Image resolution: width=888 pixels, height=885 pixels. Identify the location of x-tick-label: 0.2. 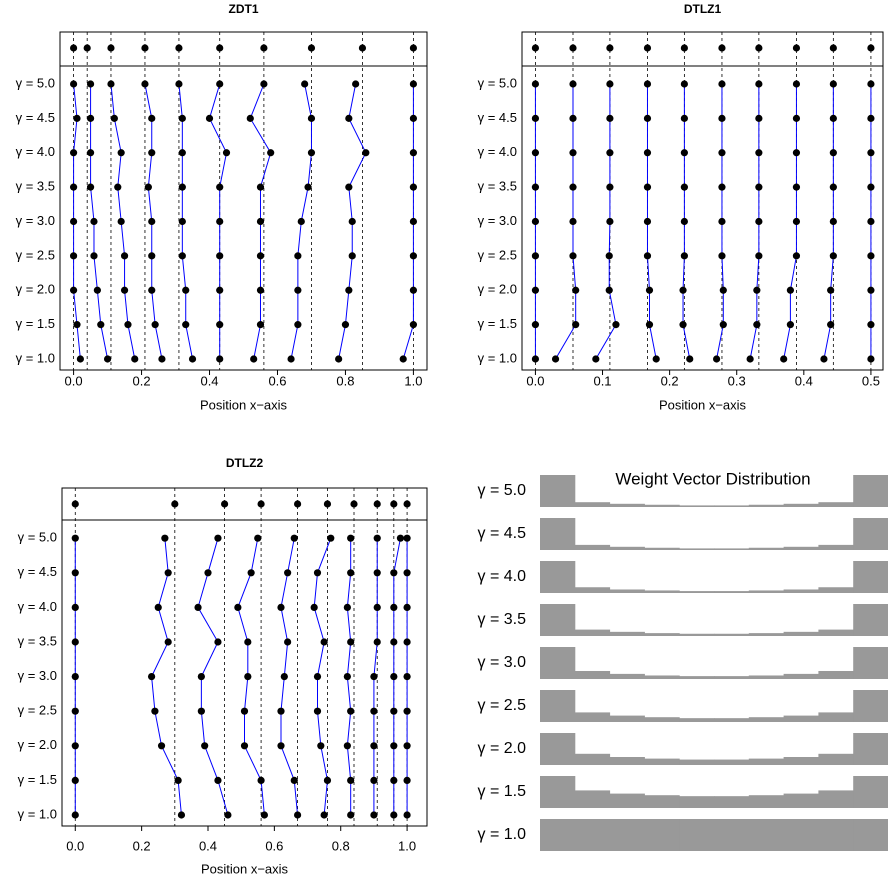
(142, 380).